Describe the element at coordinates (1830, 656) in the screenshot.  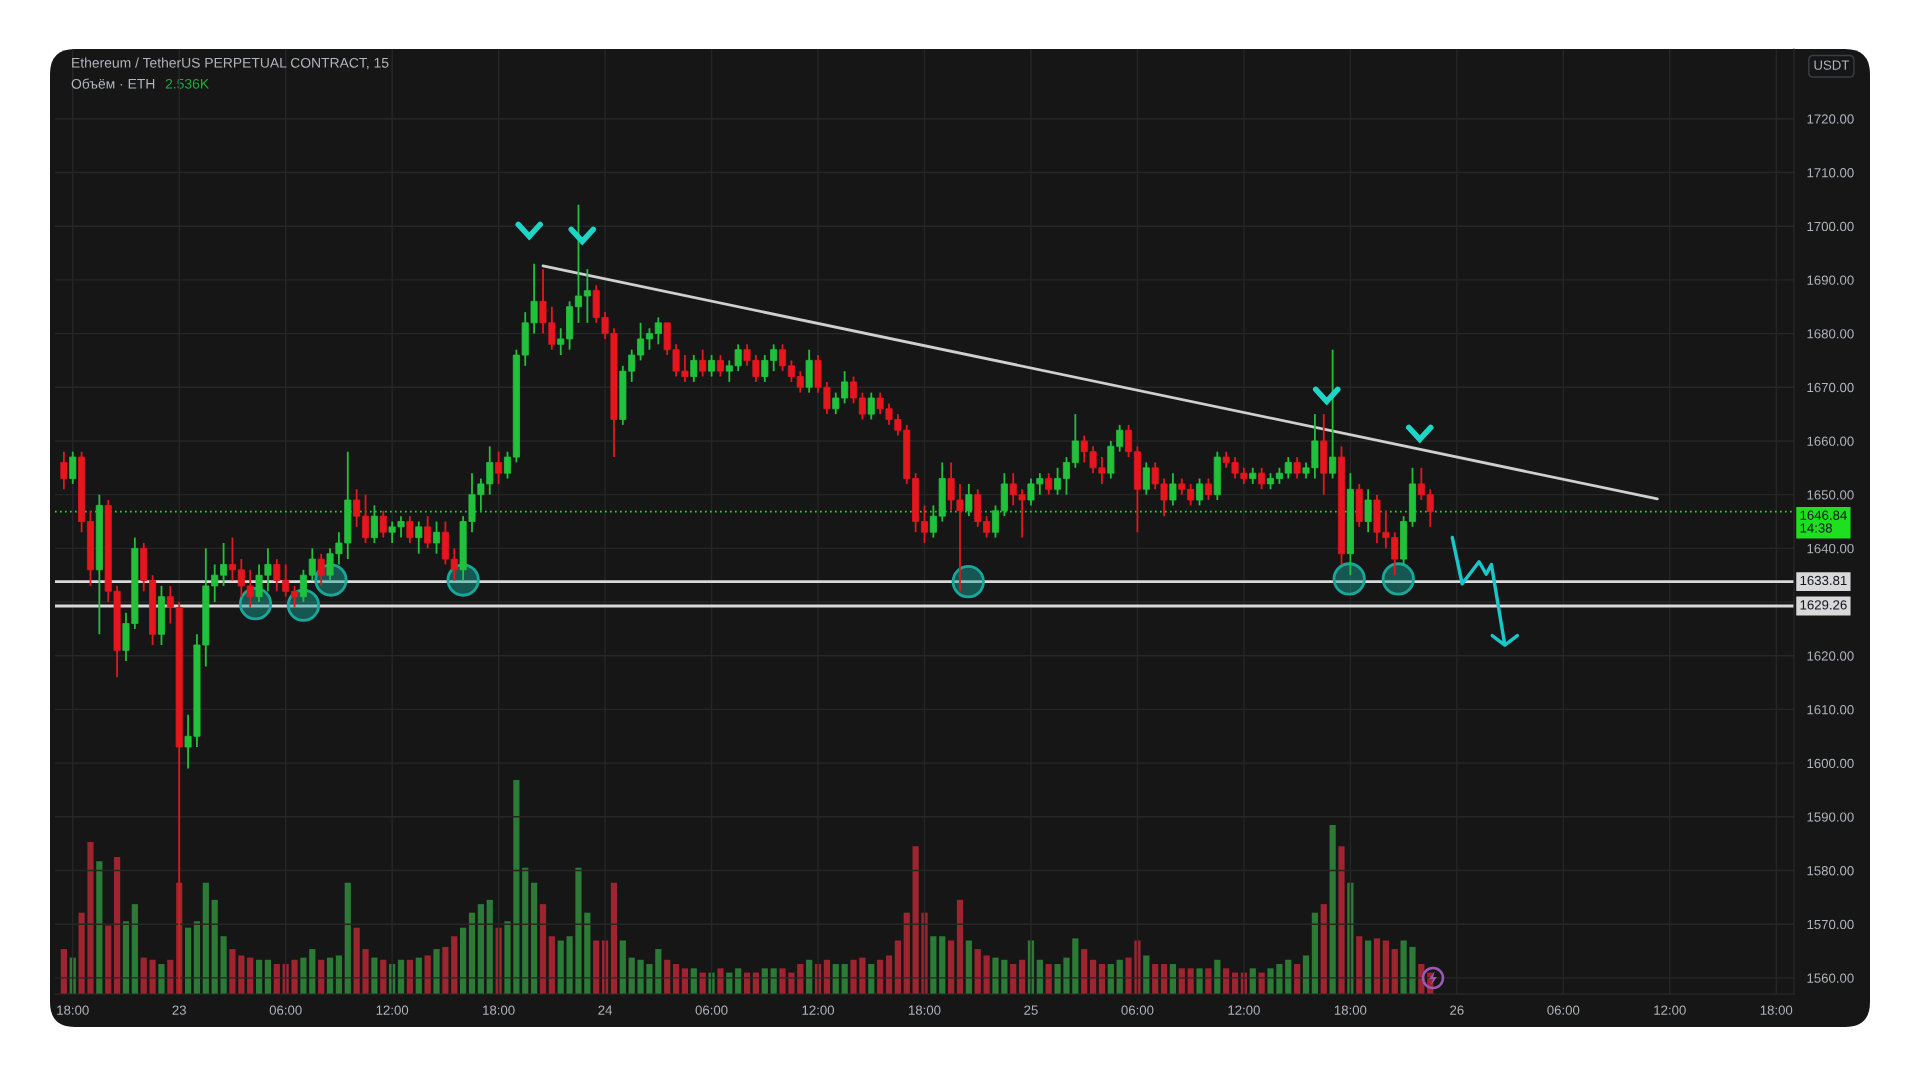
I see `y-tick-label: 1620.00` at that location.